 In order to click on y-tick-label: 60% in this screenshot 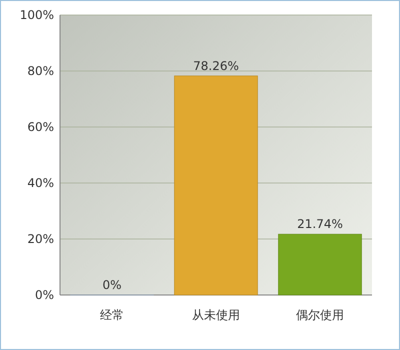, I will do `click(40, 127)`.